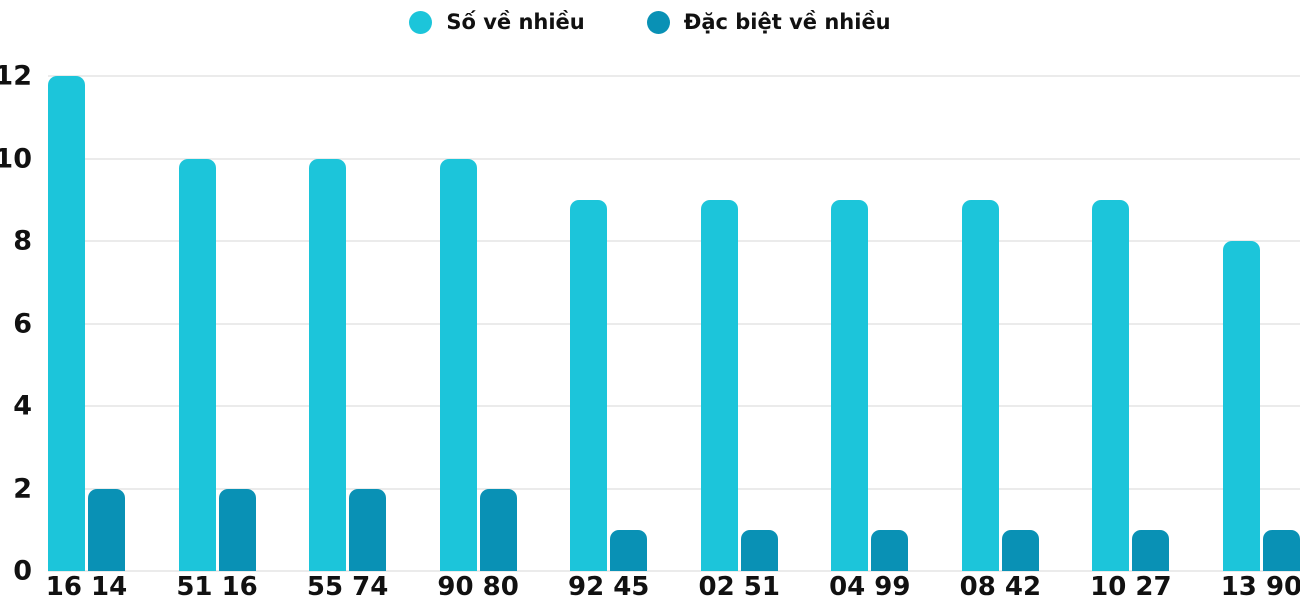 The width and height of the screenshot is (1300, 600). Describe the element at coordinates (86, 586) in the screenshot. I see `x-axis-category-label: 16 14` at that location.